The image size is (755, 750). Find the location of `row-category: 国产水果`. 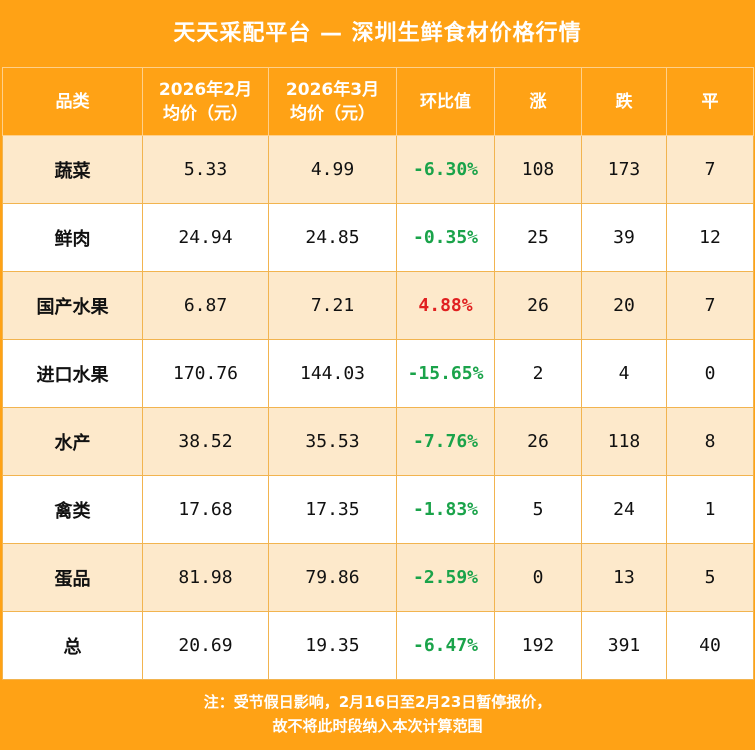

row-category: 国产水果 is located at coordinates (72, 305).